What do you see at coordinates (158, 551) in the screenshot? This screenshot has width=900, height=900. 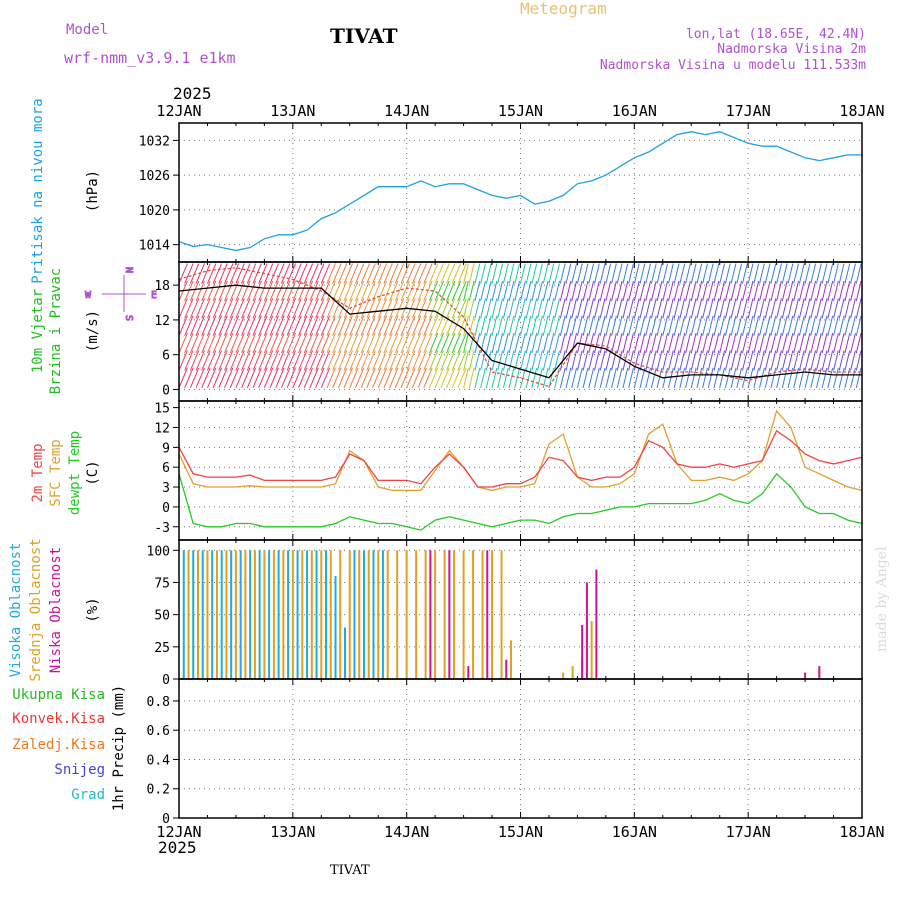 I see `y-tick-label: 100` at bounding box center [158, 551].